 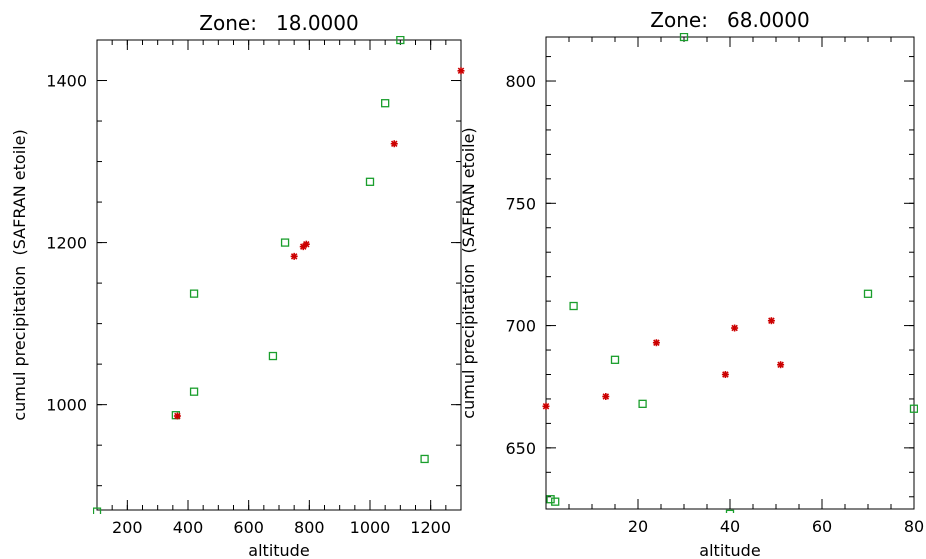 What do you see at coordinates (66, 243) in the screenshot?
I see `y-tick-label: 1200` at bounding box center [66, 243].